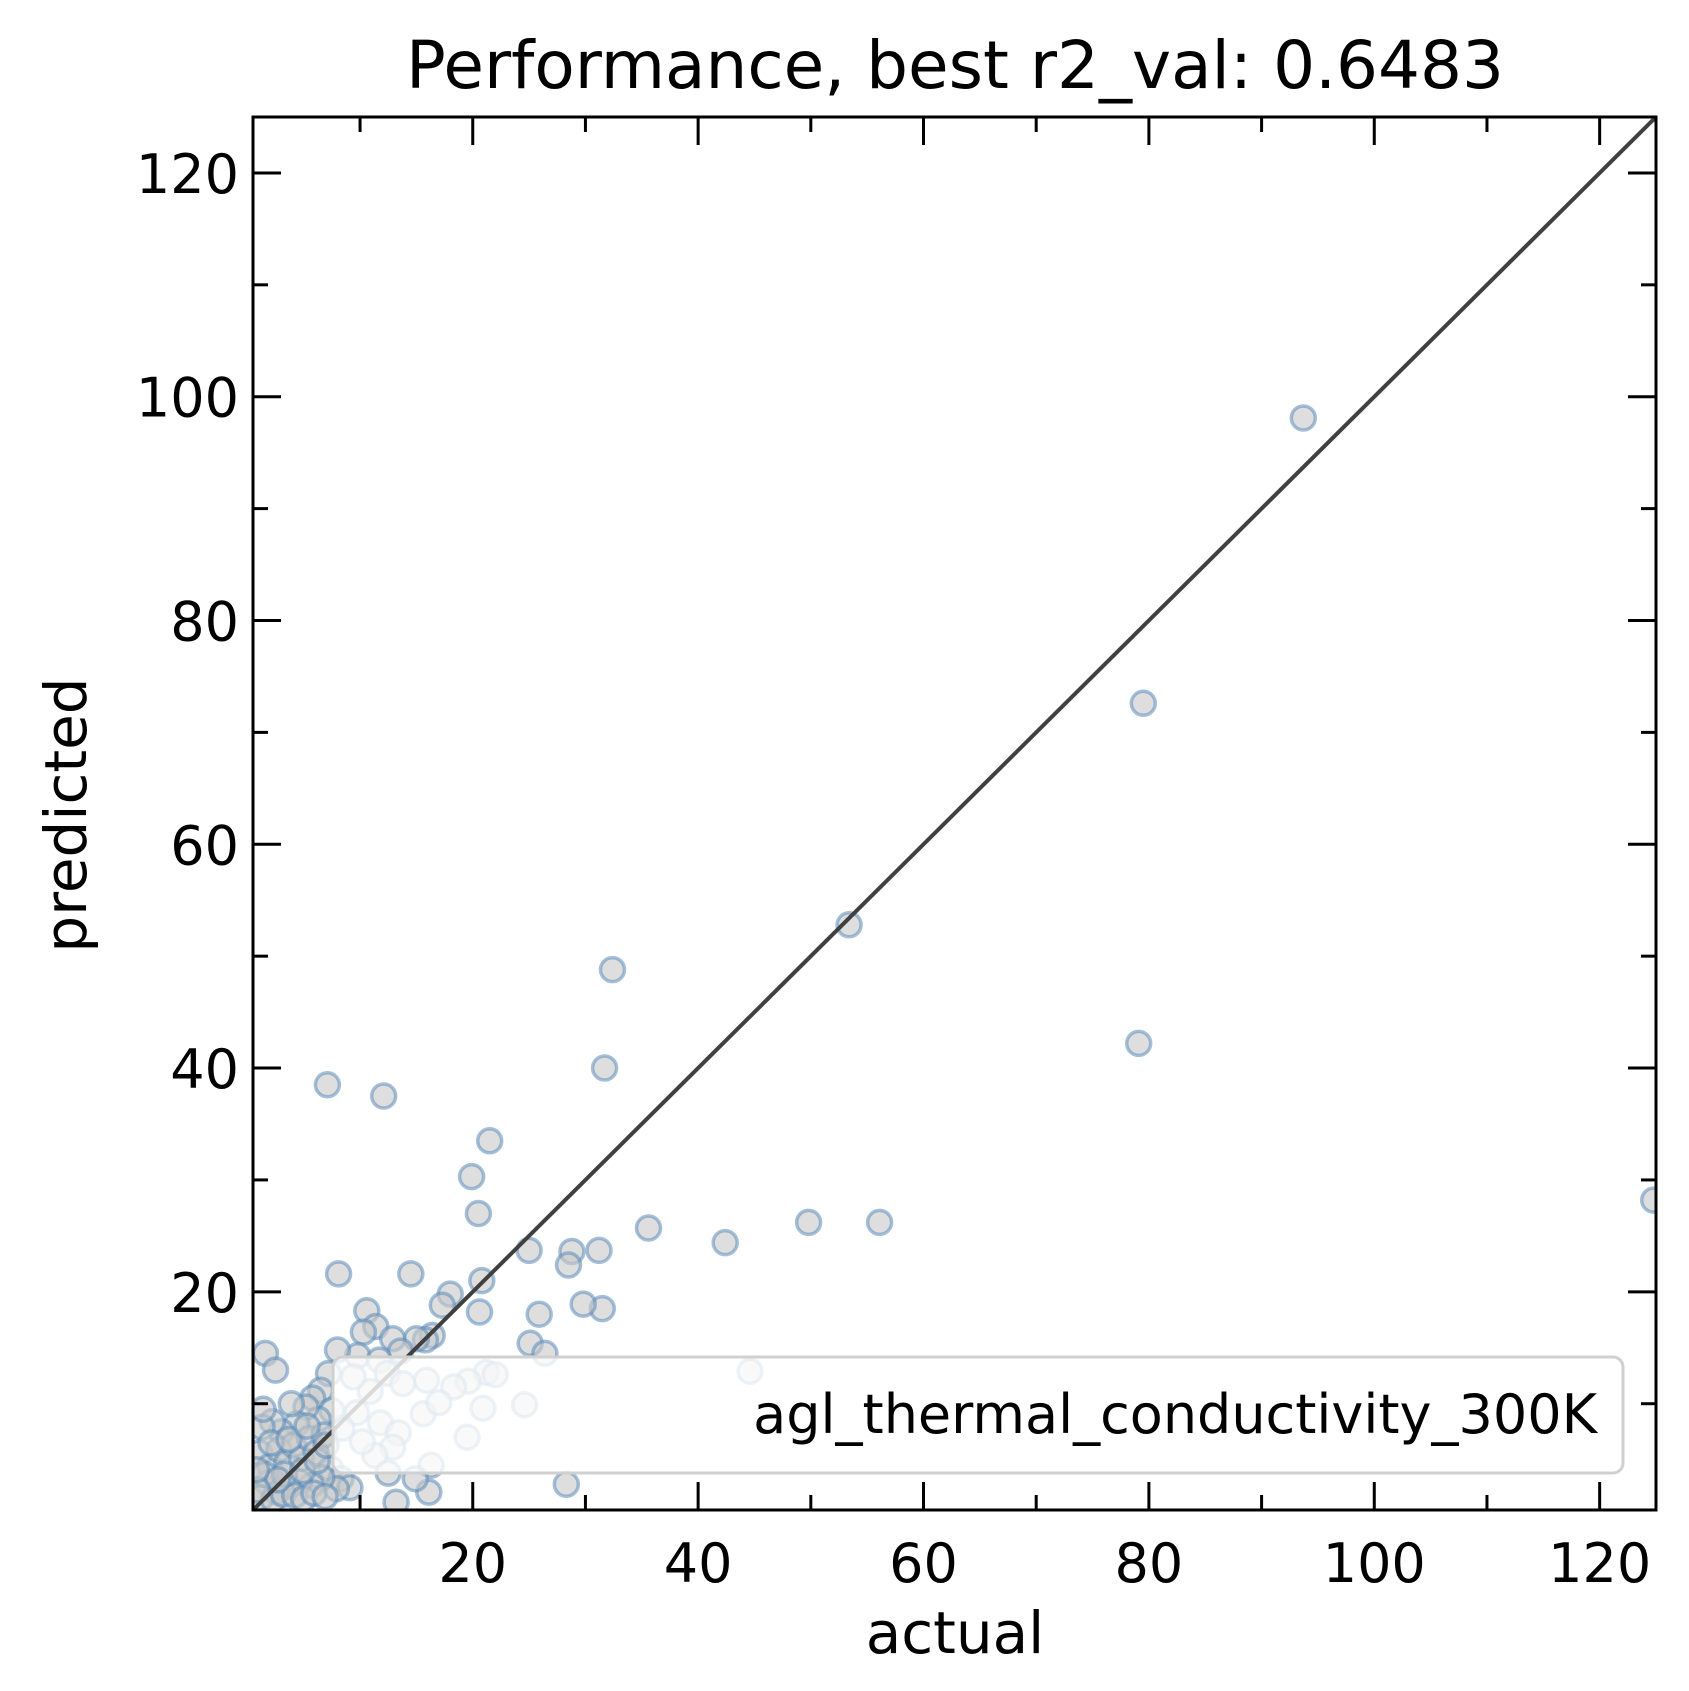 Image resolution: width=1689 pixels, height=1691 pixels. I want to click on x-tick-label: 20, so click(472, 1563).